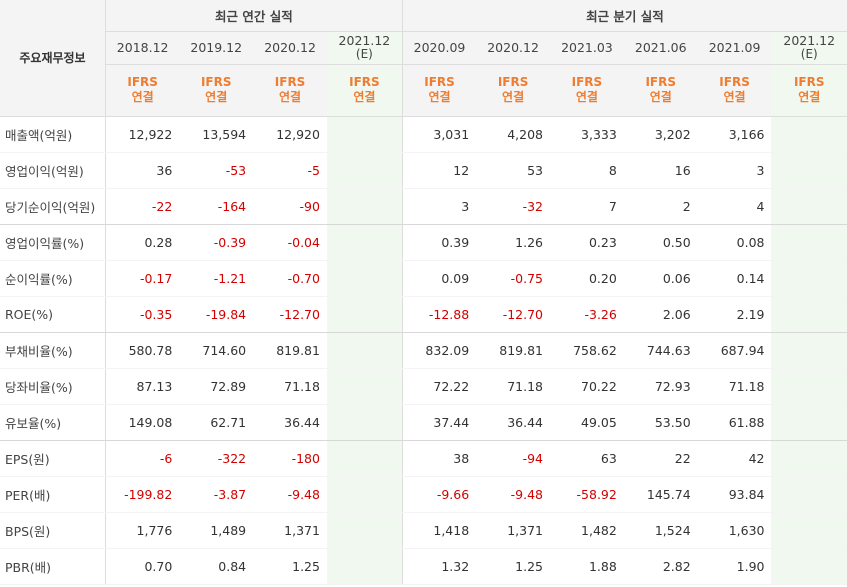 The width and height of the screenshot is (847, 587). Describe the element at coordinates (734, 170) in the screenshot. I see `value-cell: 3` at that location.